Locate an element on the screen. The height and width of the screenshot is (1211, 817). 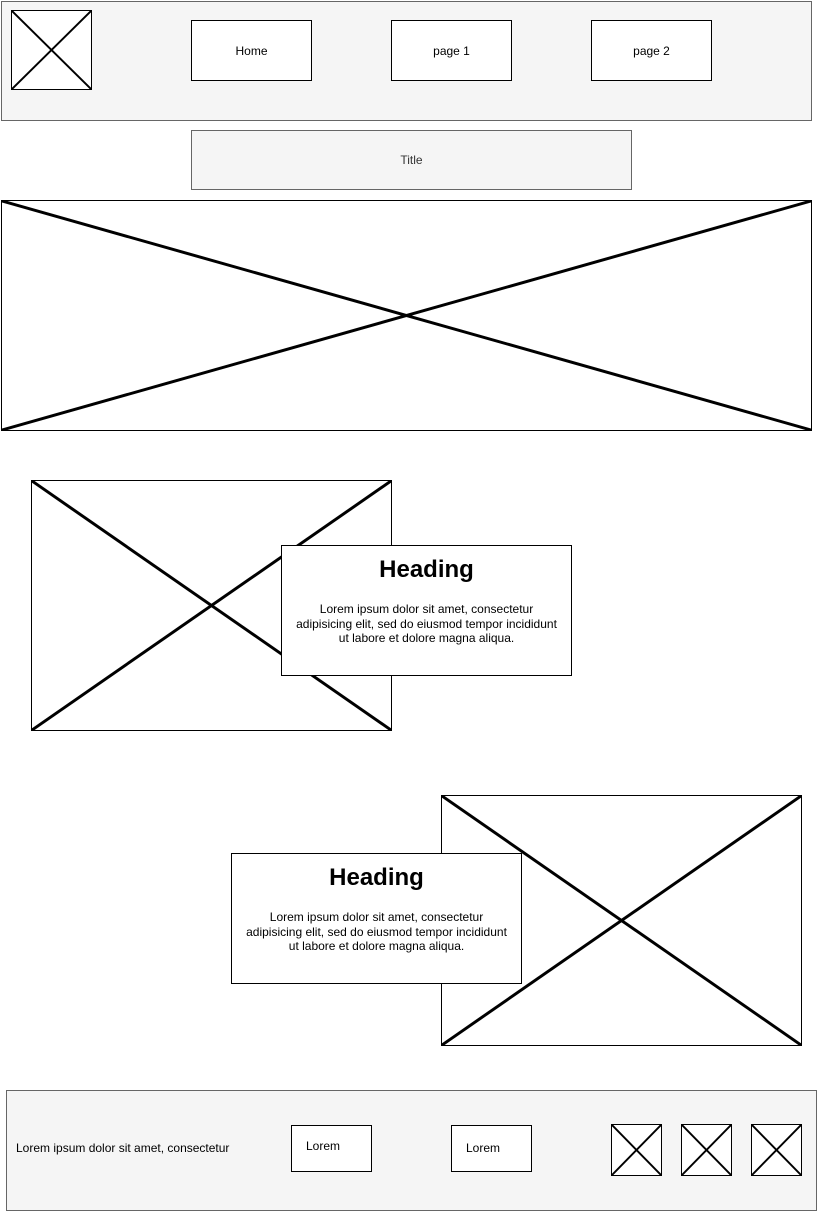
nav-home-label: Home is located at coordinates (251, 50).